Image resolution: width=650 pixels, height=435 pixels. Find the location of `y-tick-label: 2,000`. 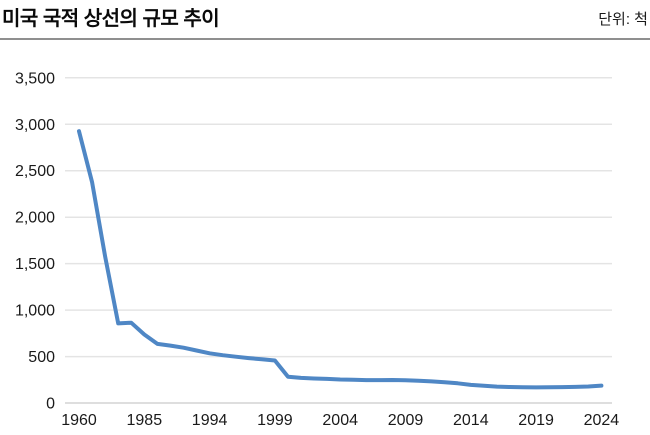

y-tick-label: 2,000 is located at coordinates (35, 218).